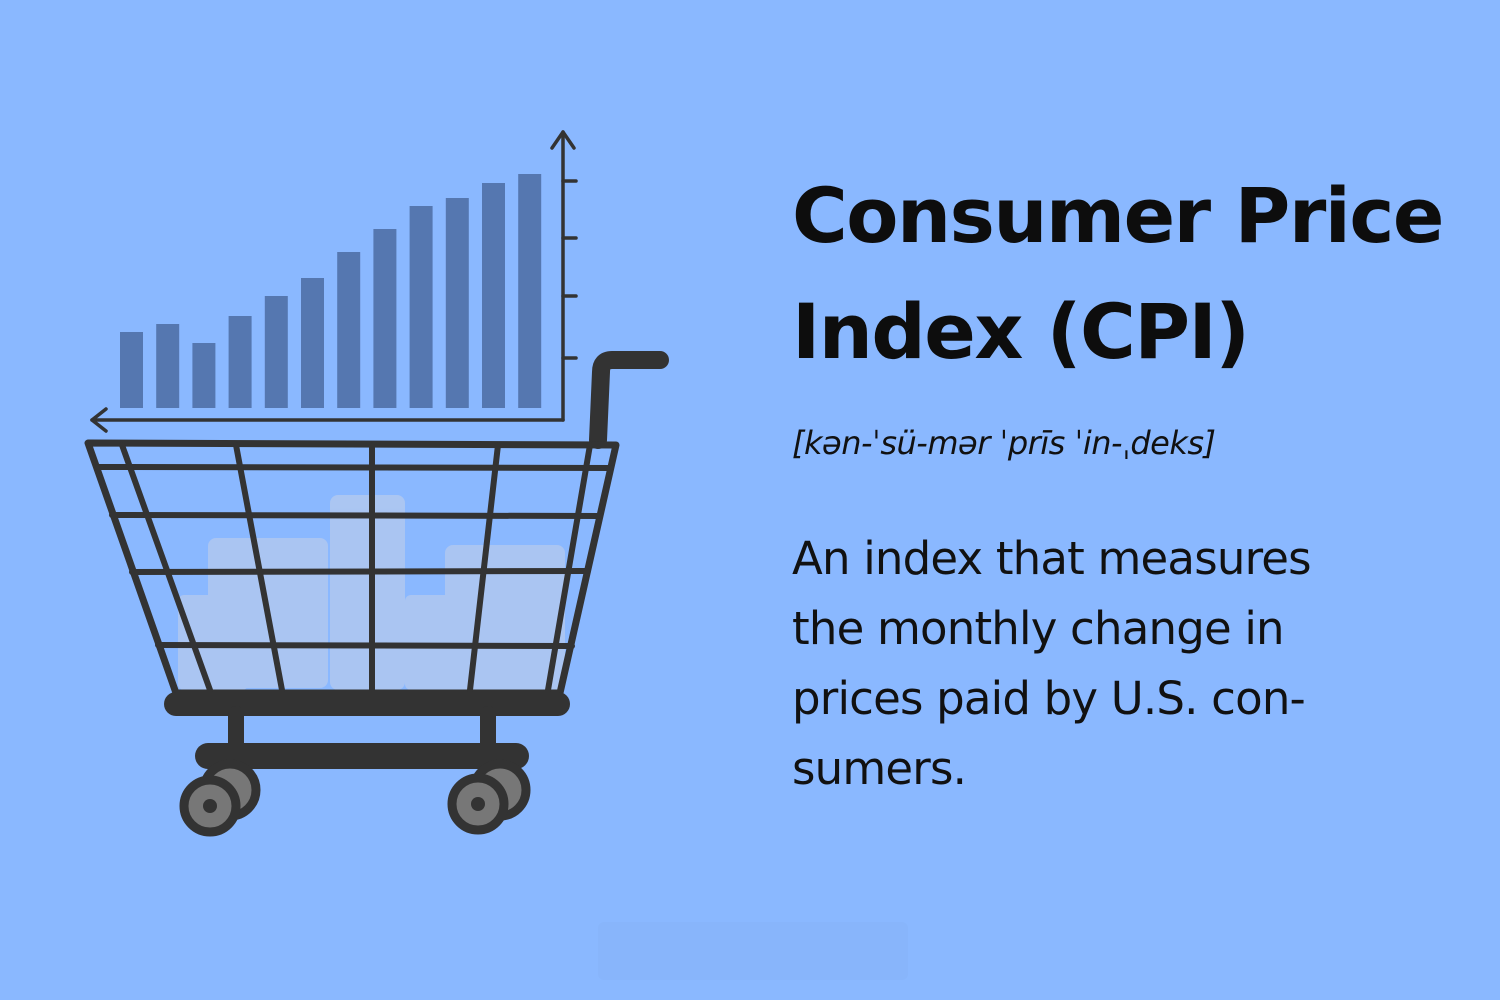  What do you see at coordinates (1038, 628) in the screenshot?
I see `definition-line: the monthly change in` at bounding box center [1038, 628].